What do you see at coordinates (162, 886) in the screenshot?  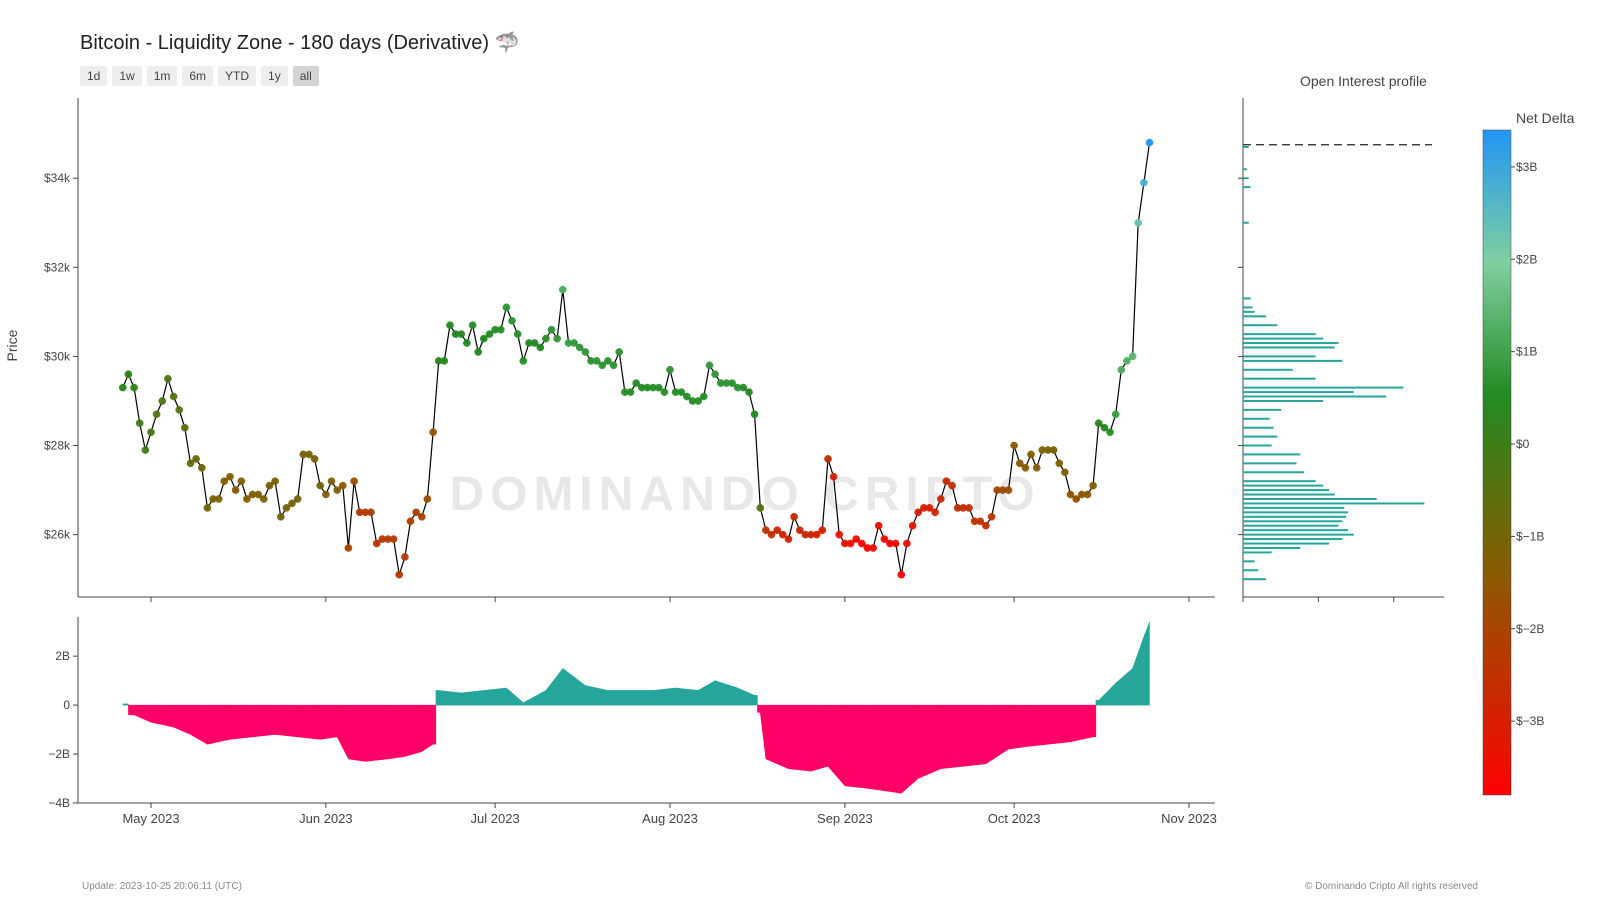 I see `update-timestamp: Update: 2023-10-25 20:06:11 (UTC)` at bounding box center [162, 886].